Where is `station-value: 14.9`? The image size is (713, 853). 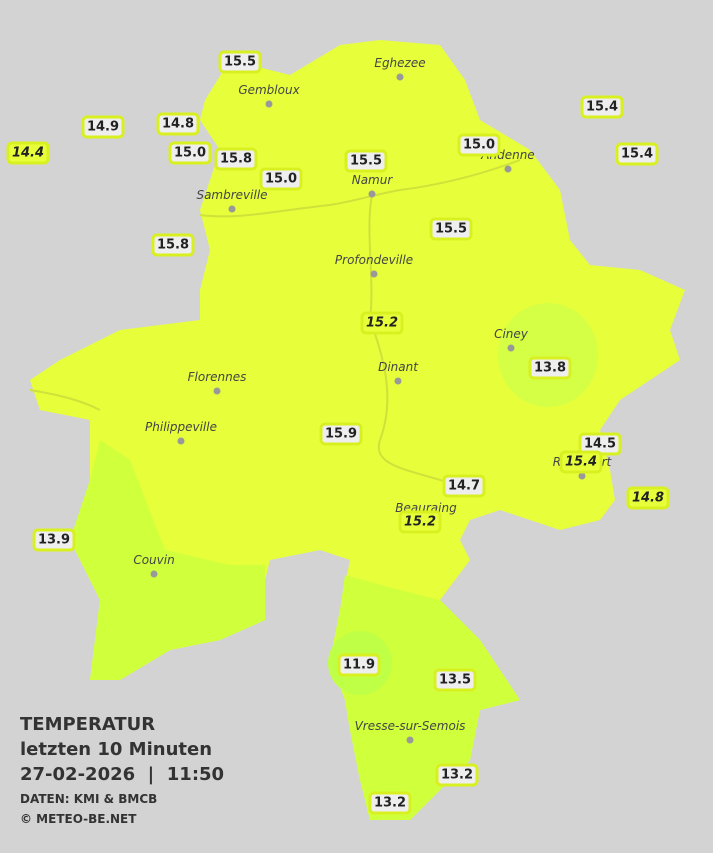 station-value: 14.9 is located at coordinates (103, 127).